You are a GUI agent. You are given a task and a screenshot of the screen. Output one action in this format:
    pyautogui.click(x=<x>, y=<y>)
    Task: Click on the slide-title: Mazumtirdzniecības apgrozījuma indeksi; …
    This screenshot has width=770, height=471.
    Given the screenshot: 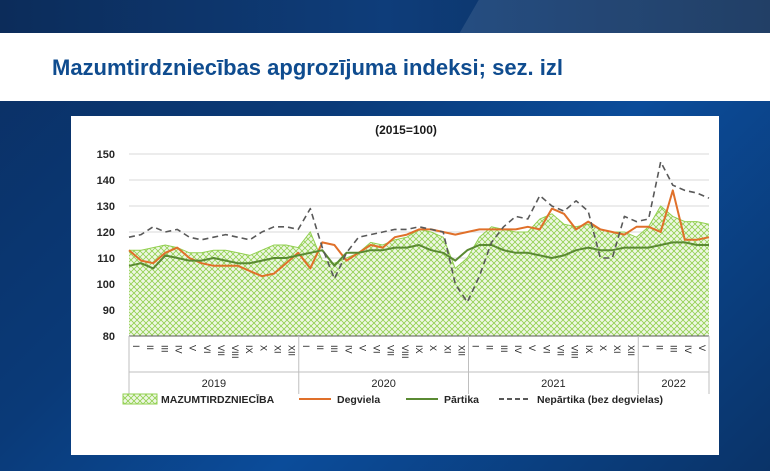 What is the action you would take?
    pyautogui.click(x=308, y=67)
    